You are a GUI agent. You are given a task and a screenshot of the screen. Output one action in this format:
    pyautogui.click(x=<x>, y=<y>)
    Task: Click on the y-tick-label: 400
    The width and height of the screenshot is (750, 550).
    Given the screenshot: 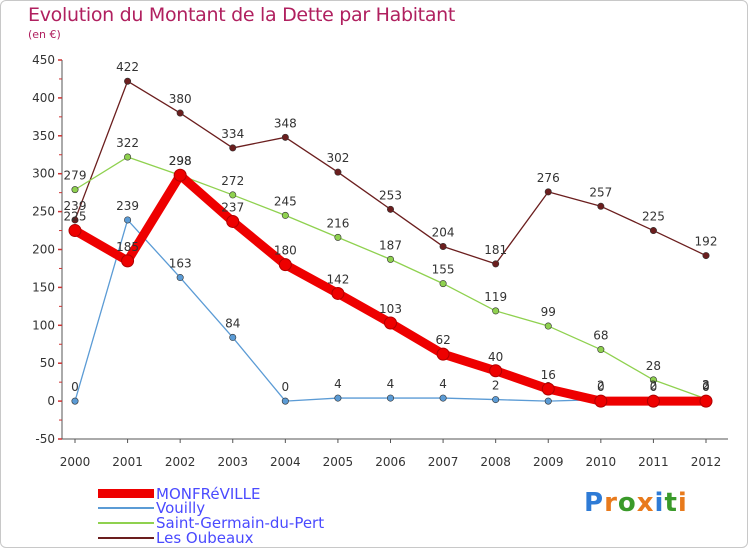 What is the action you would take?
    pyautogui.click(x=43, y=98)
    